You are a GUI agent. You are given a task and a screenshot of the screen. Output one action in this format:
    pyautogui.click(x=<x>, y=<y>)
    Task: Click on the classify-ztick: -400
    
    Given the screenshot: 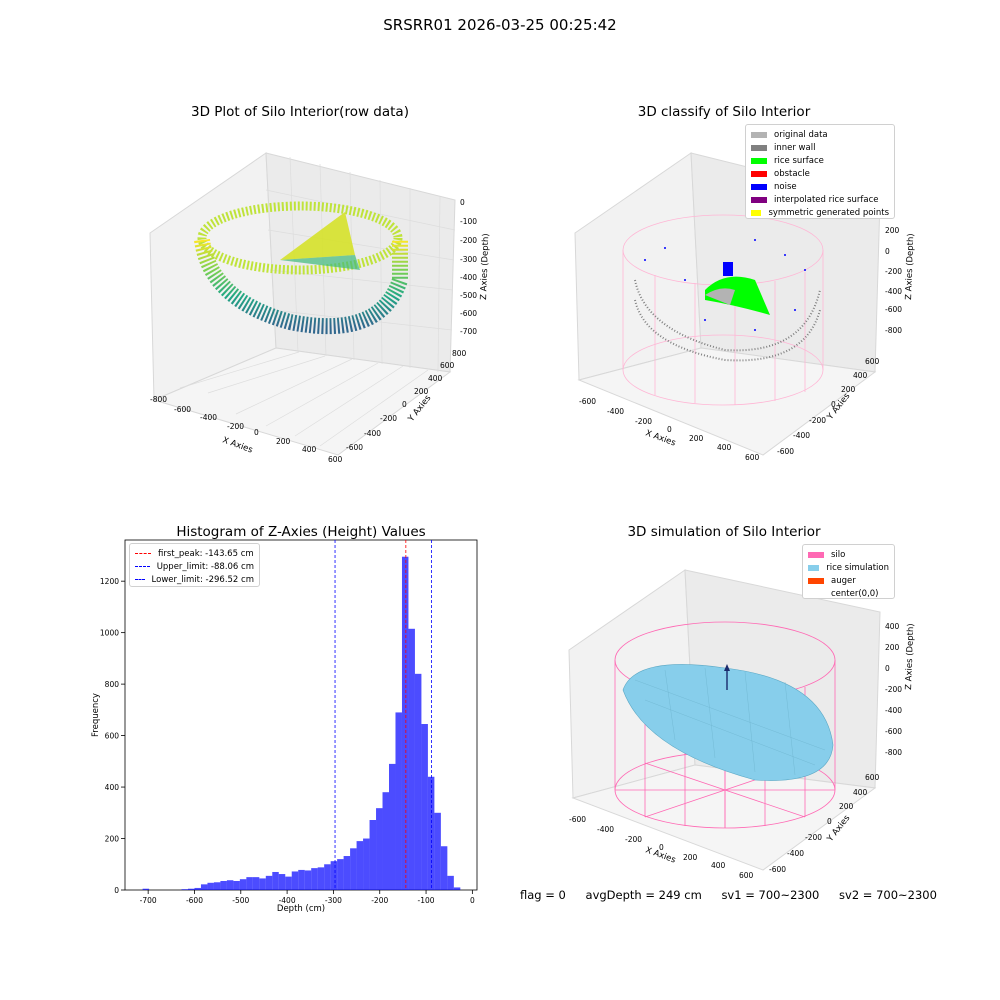 What is the action you would take?
    pyautogui.click(x=893, y=291)
    